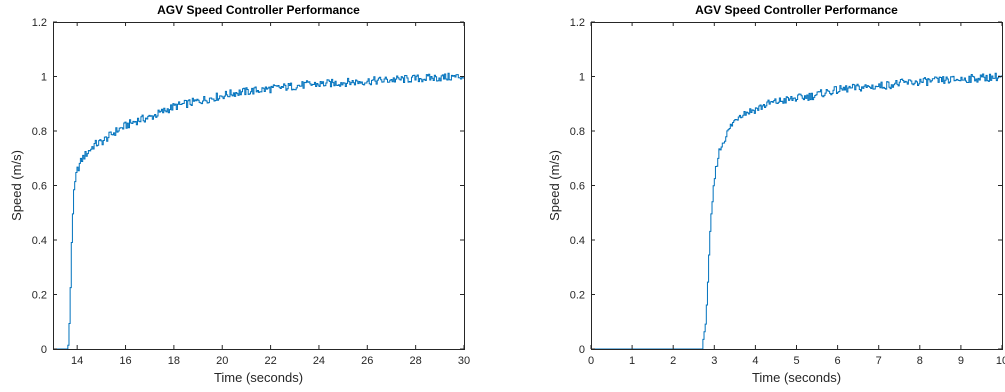 The height and width of the screenshot is (392, 1005). I want to click on x-tick-label: 6, so click(838, 361).